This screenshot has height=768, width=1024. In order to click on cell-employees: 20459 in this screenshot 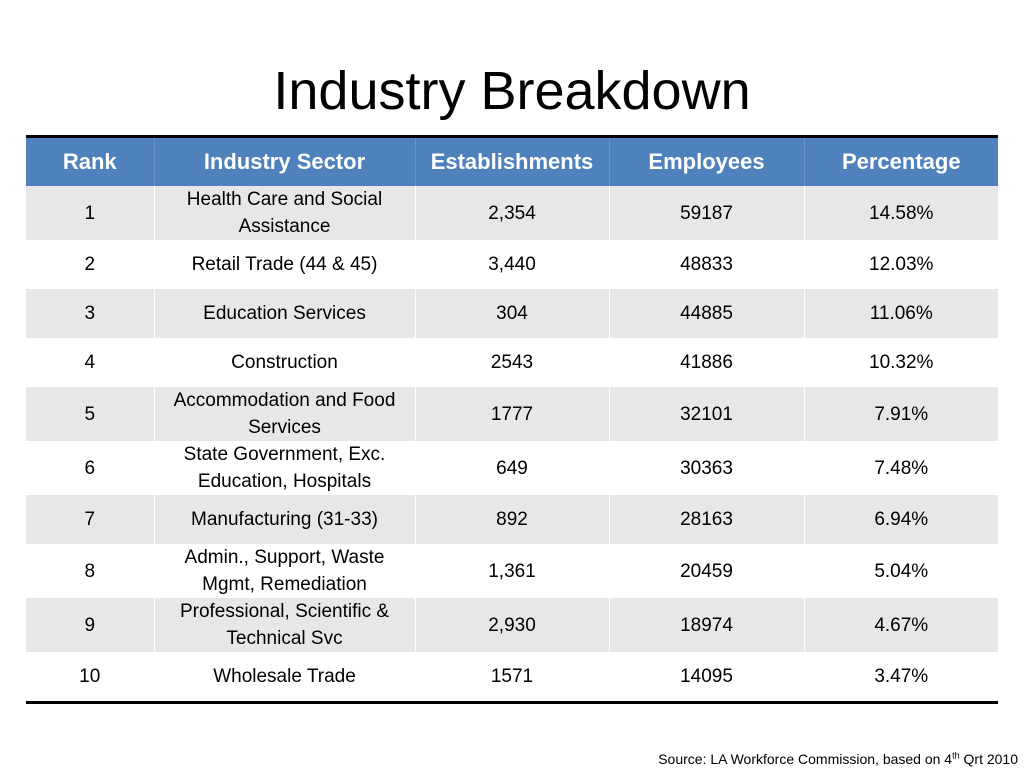, I will do `click(707, 571)`.